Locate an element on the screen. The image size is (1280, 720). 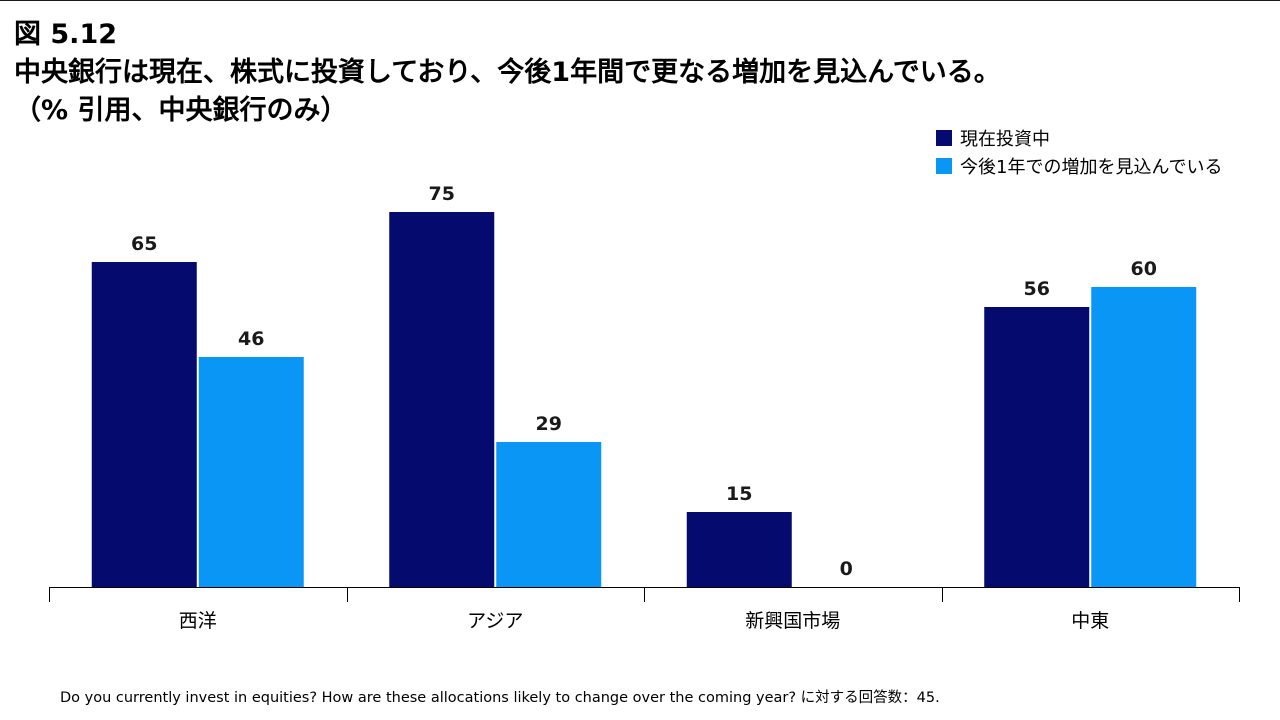
chart-title: 中央銀行は現在、株式に投資しており、今後1年間で更なる増加を見込んでいる。 is located at coordinates (507, 72).